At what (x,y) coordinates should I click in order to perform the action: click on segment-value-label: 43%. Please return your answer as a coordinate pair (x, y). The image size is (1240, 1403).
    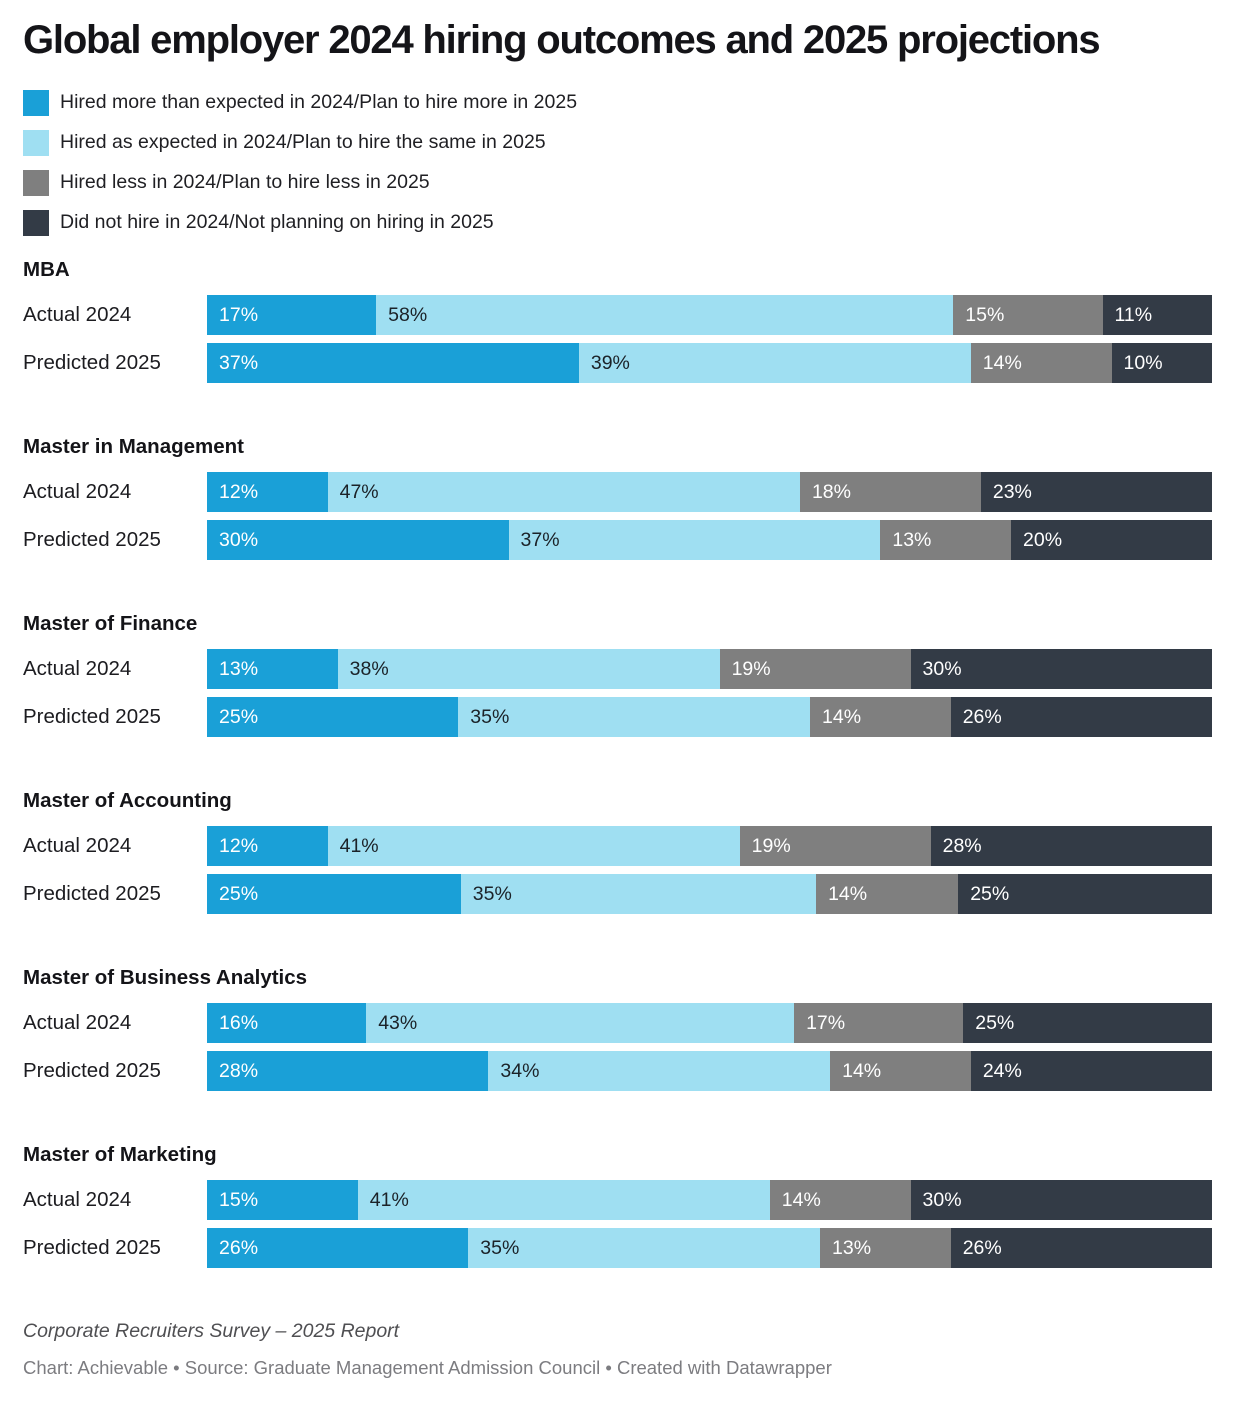
    Looking at the image, I should click on (398, 1022).